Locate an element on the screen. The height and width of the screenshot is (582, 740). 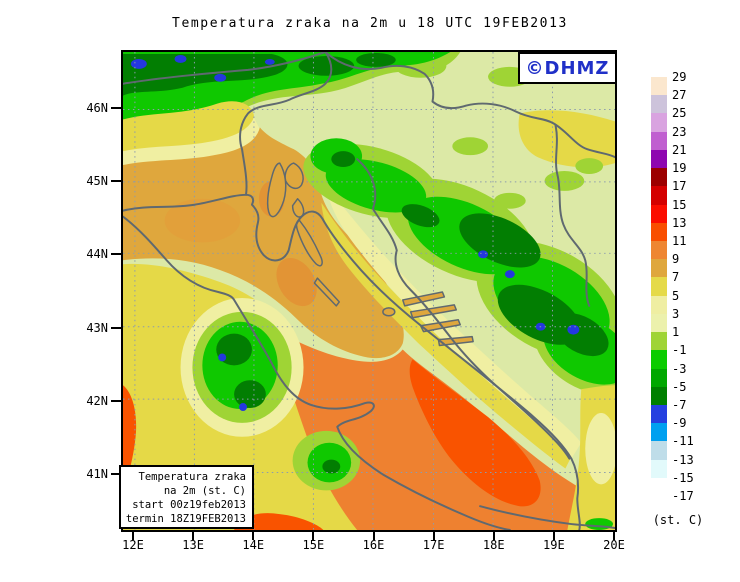
lon-label: 19E is located at coordinates (554, 545).